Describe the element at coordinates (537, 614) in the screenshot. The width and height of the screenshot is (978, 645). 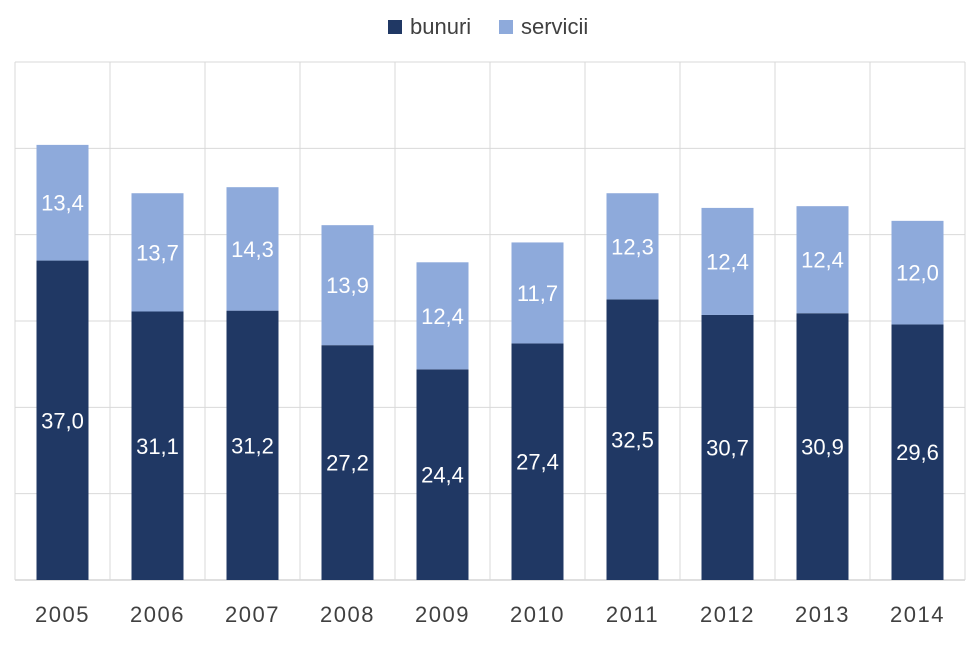
I see `x-tick-label-2010: 2010` at that location.